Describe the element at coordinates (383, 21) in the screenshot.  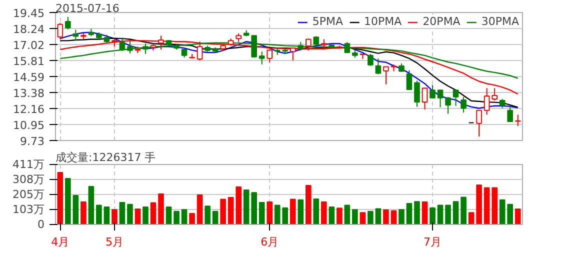
I see `legend-label: 10PMA` at that location.